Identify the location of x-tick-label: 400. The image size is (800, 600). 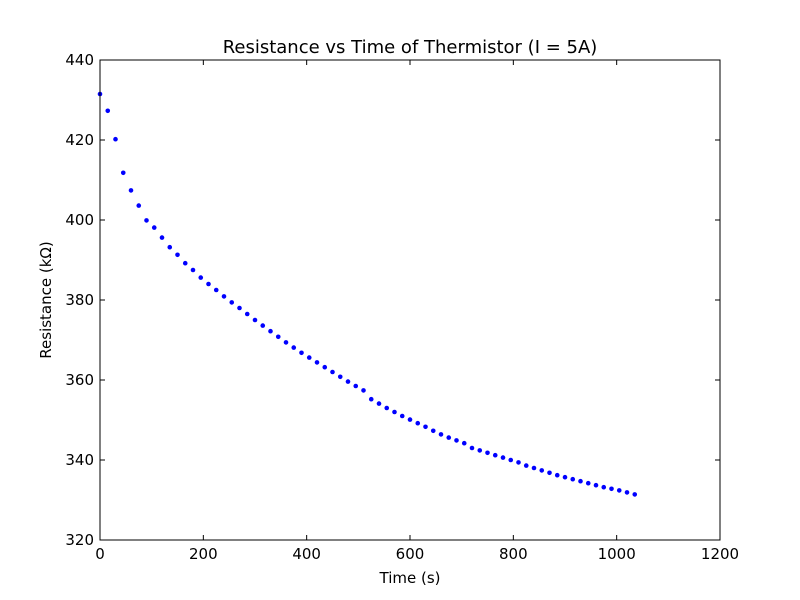
(306, 554).